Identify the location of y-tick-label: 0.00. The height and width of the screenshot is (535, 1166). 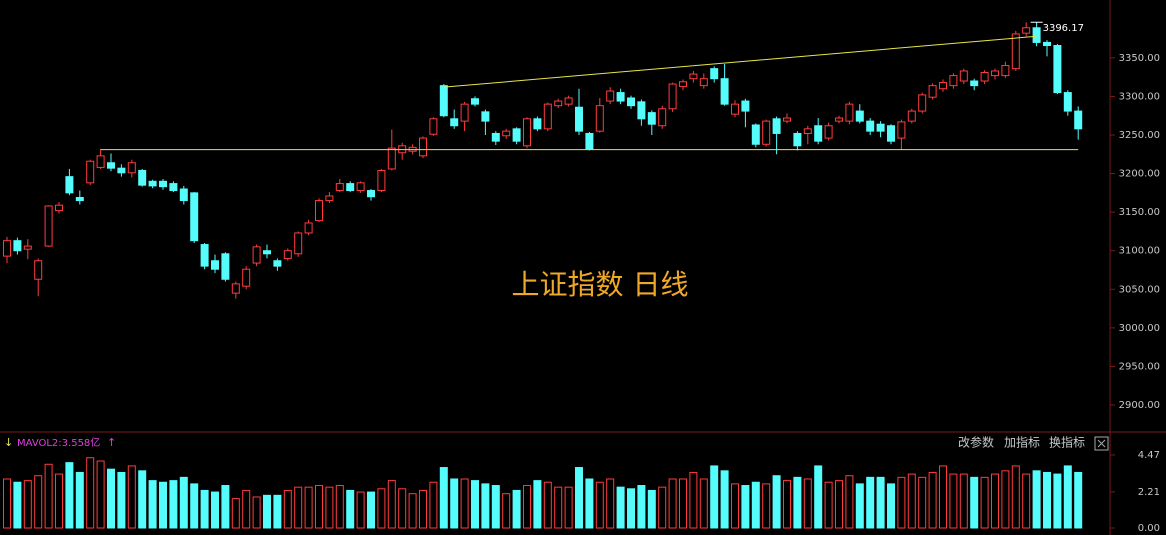
(1149, 528).